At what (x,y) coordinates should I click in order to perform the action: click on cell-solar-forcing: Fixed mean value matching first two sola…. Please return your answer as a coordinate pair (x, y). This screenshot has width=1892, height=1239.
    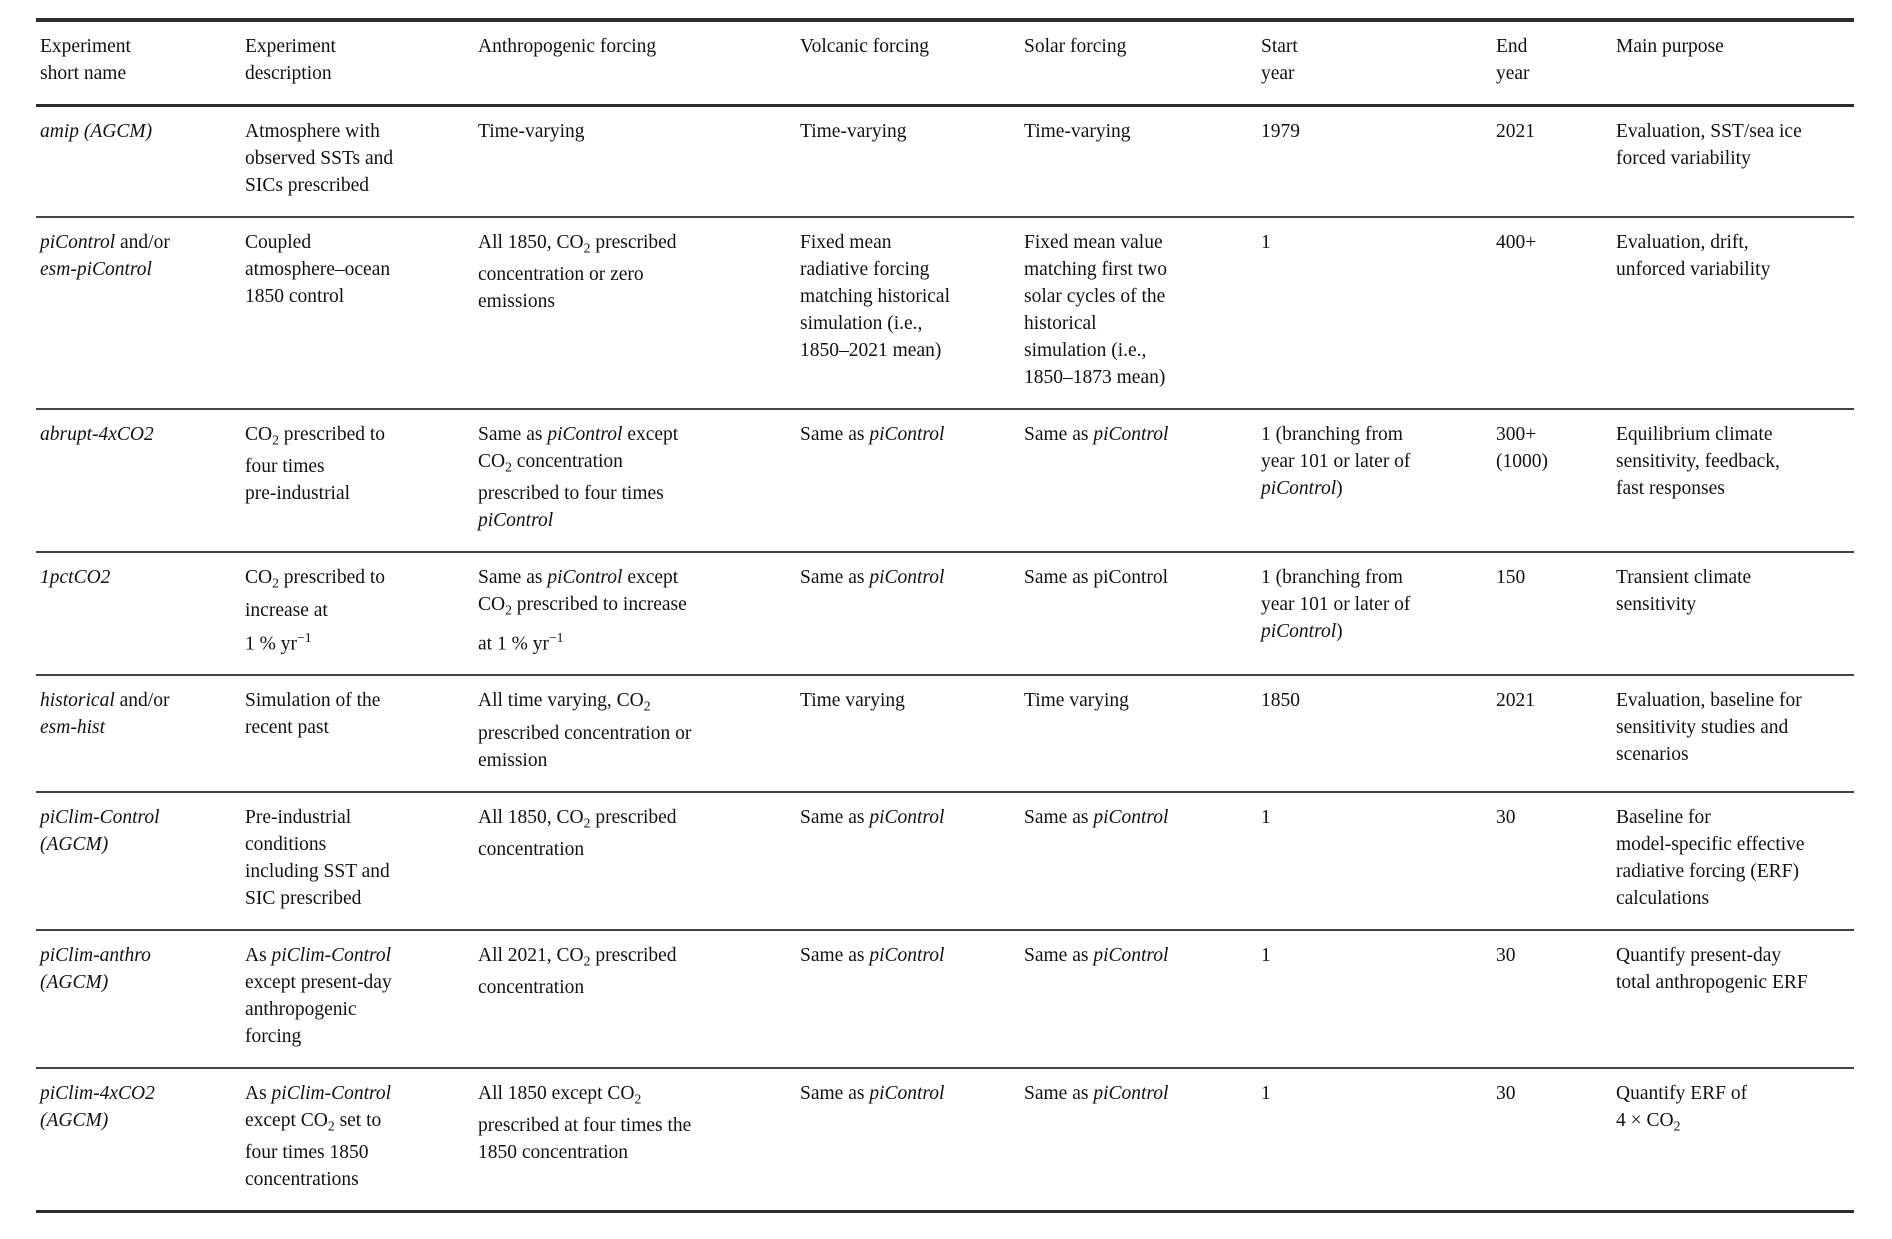
    Looking at the image, I should click on (1138, 312).